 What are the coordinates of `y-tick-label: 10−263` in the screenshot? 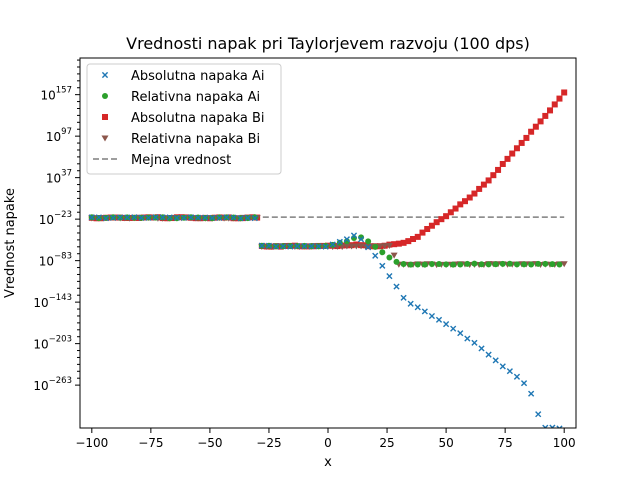 It's located at (52, 384).